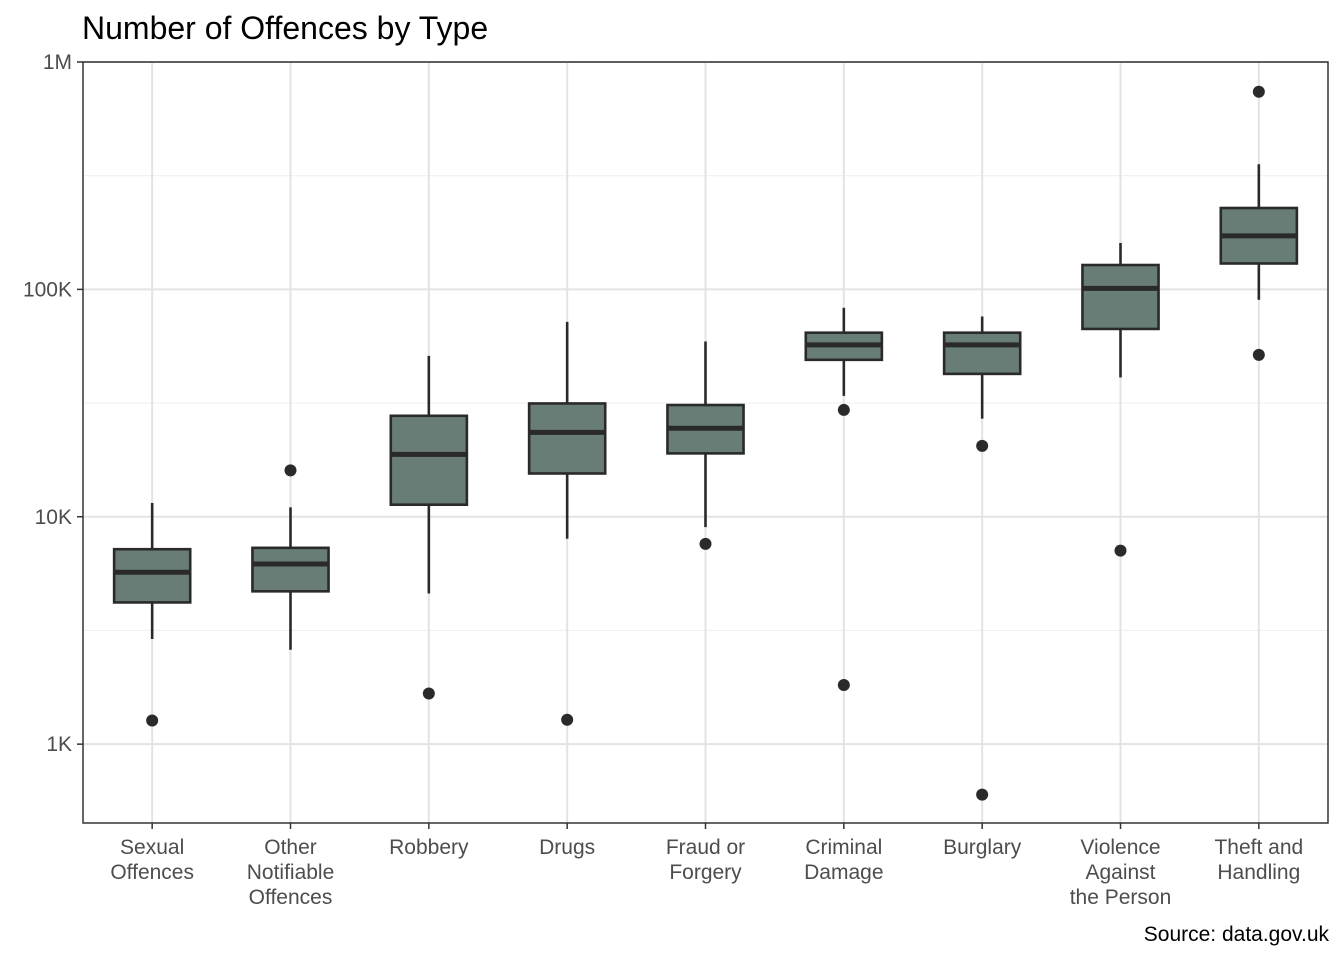 This screenshot has width=1344, height=960. I want to click on x-tick-label: Burglary, so click(982, 847).